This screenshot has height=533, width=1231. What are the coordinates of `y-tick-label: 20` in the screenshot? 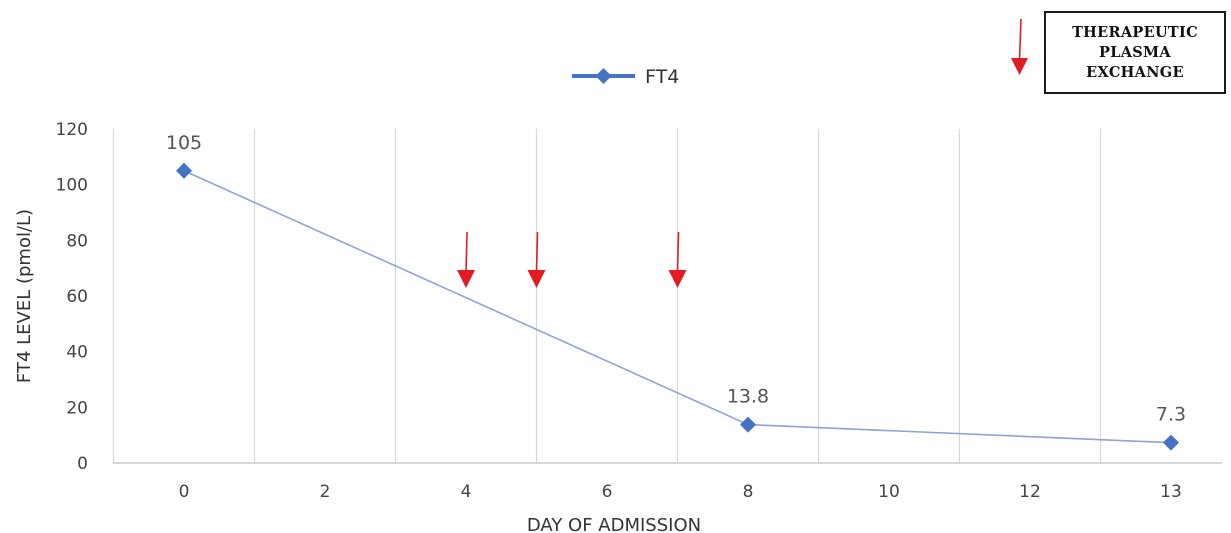 It's located at (77, 408).